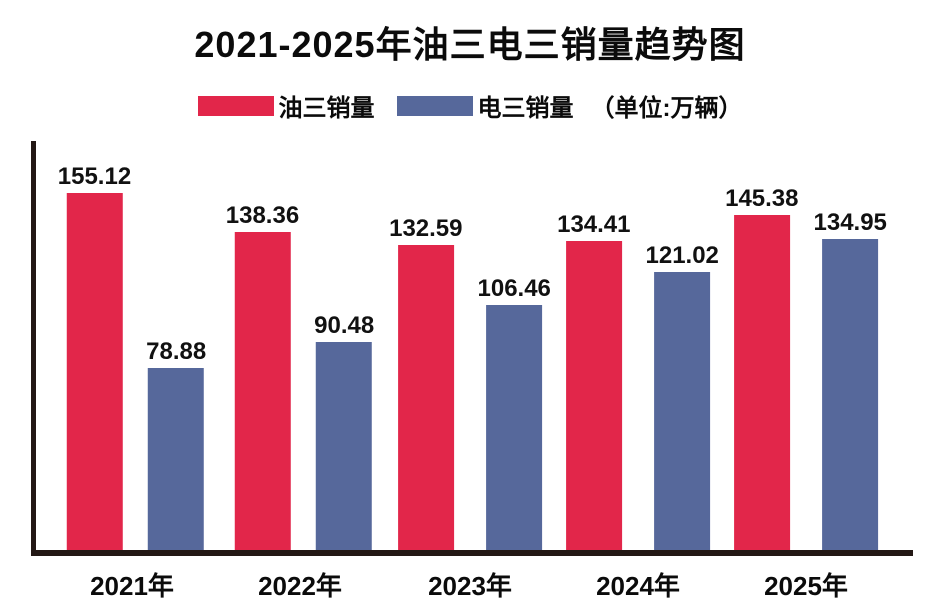 This screenshot has height=616, width=940. What do you see at coordinates (470, 586) in the screenshot?
I see `x-axis-label: 2023年` at bounding box center [470, 586].